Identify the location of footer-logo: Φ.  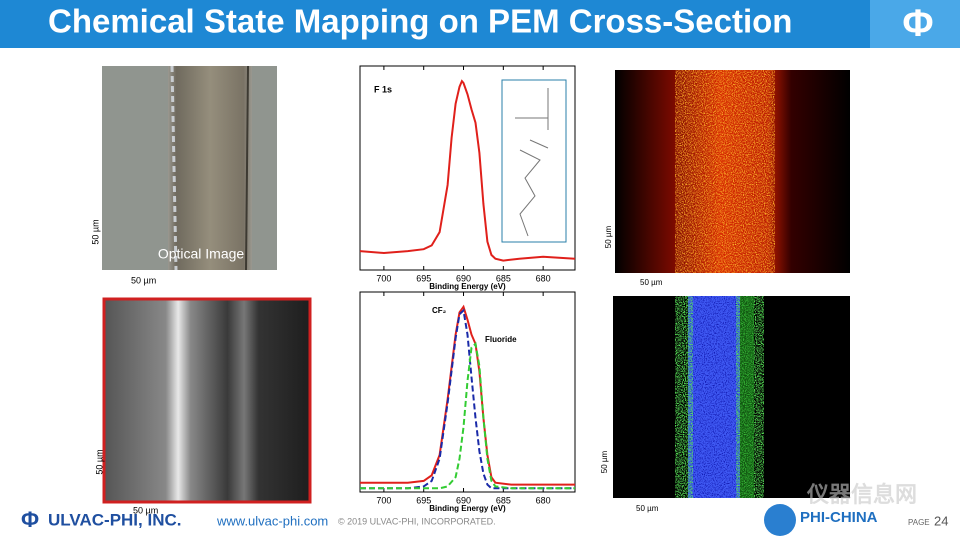
(30, 519).